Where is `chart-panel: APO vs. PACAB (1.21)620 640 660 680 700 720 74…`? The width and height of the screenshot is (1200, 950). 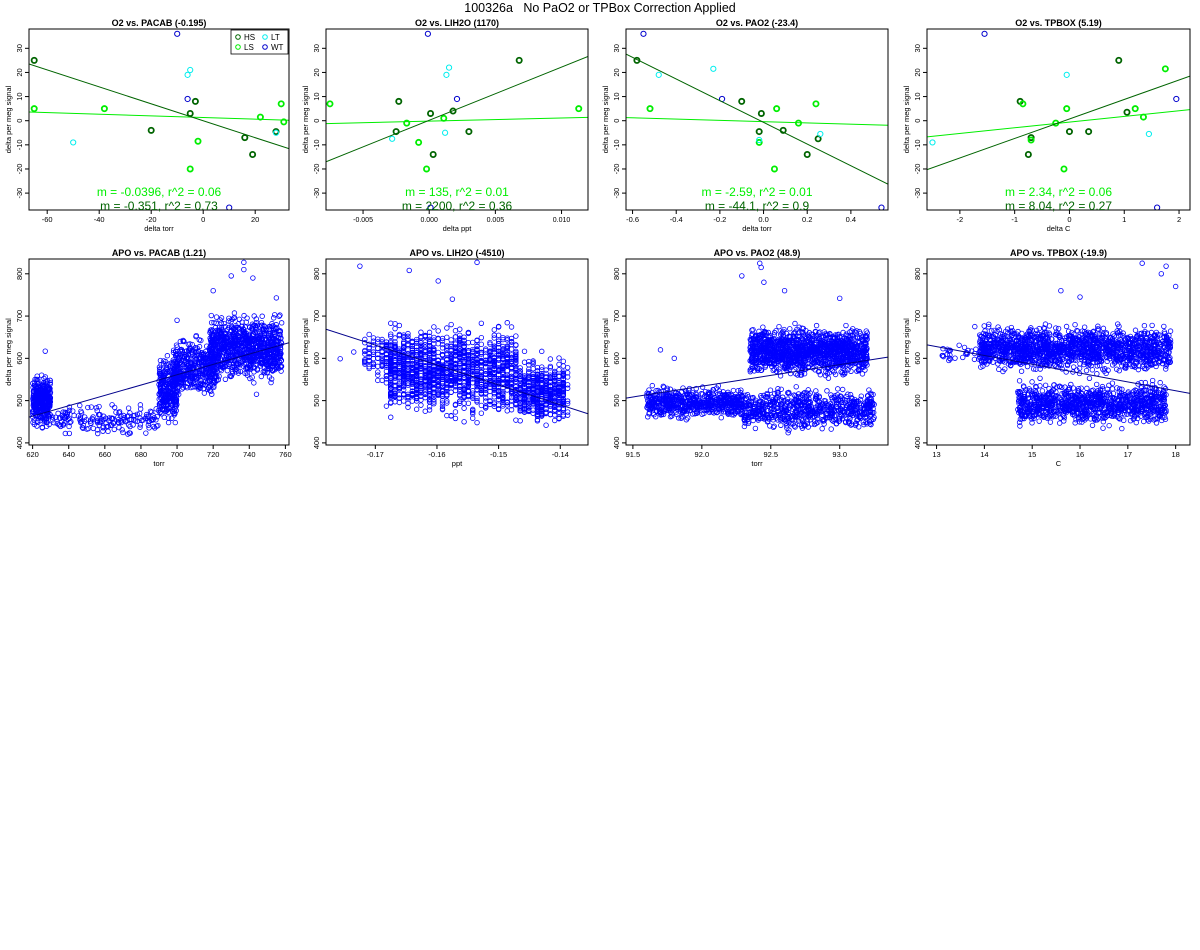
chart-panel: APO vs. PACAB (1.21)620 640 660 680 700 720 74… is located at coordinates (148, 358).